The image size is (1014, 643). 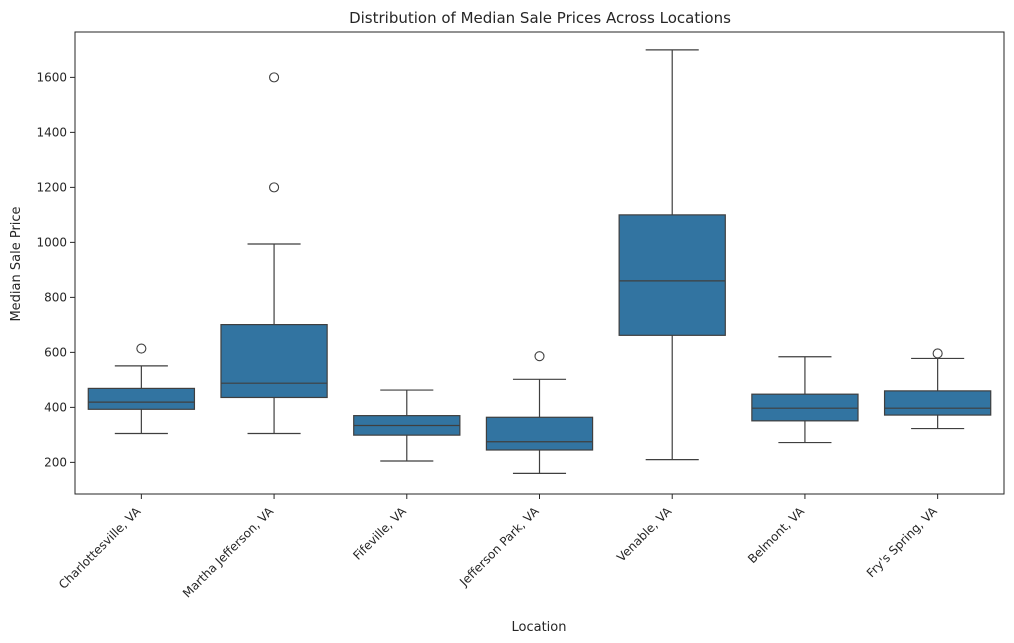 What do you see at coordinates (55, 407) in the screenshot?
I see `y-tick-label: 400` at bounding box center [55, 407].